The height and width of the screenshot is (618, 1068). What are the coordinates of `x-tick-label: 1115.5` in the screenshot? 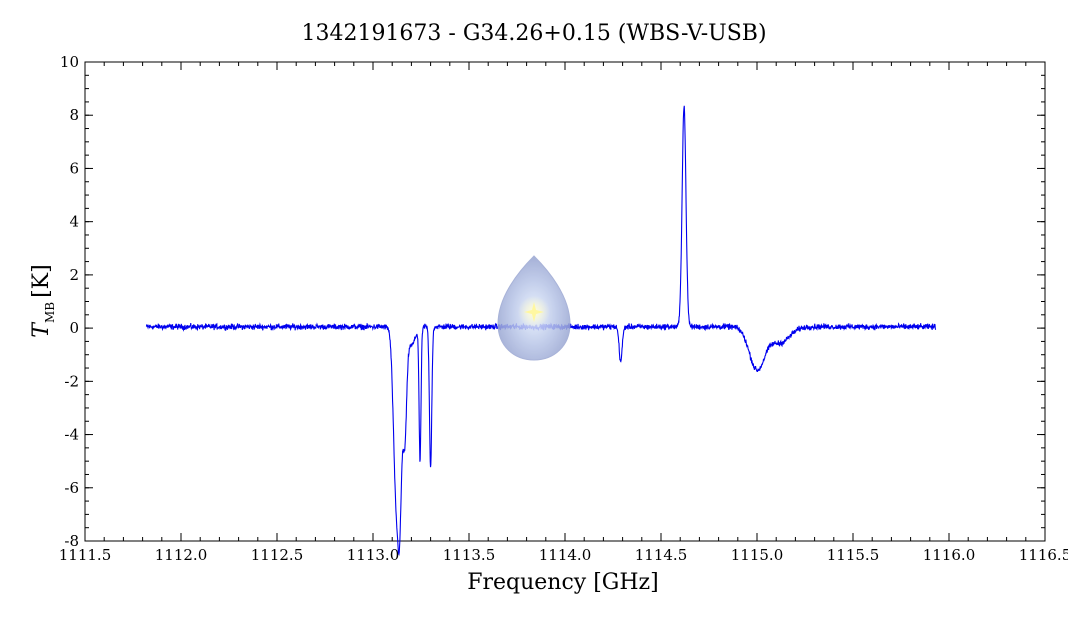 It's located at (853, 555).